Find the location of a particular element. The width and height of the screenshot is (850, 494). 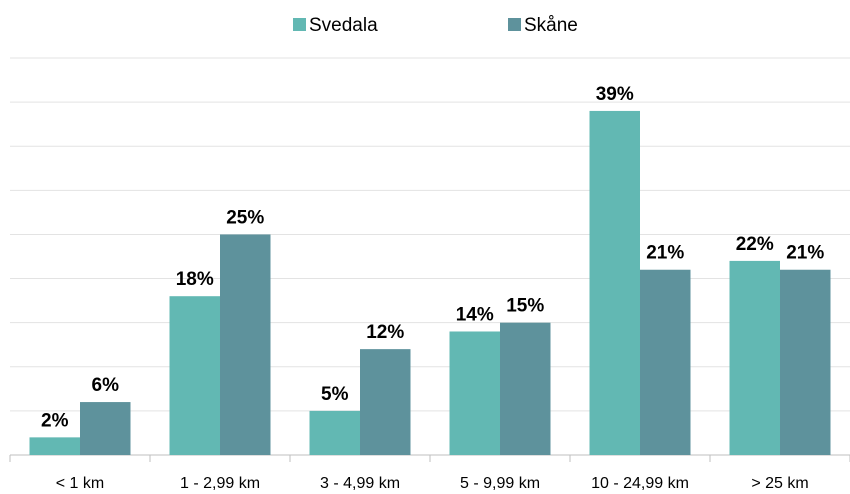

x-tick-label: 1 - 2,99 km is located at coordinates (220, 483).